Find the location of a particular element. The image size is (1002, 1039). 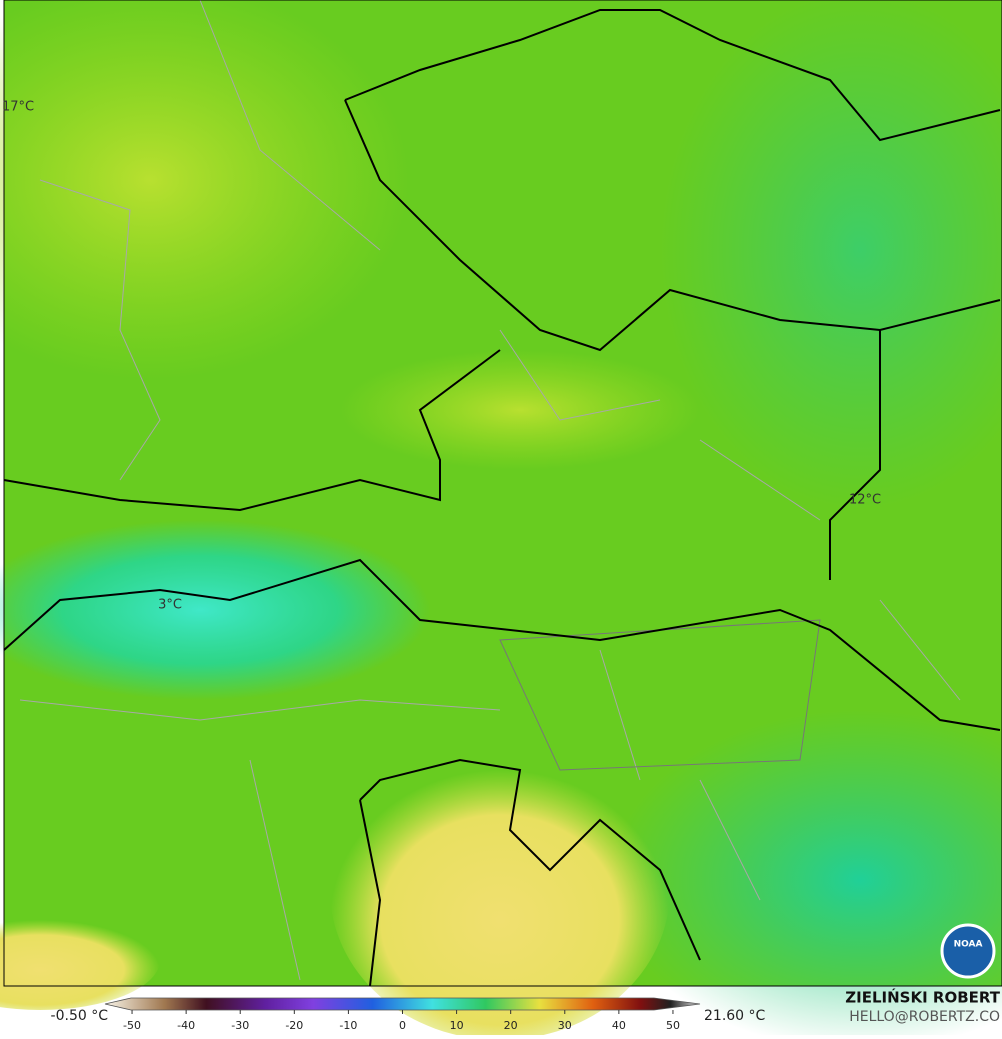

colorbar-tick-label: 30 is located at coordinates (565, 1025).